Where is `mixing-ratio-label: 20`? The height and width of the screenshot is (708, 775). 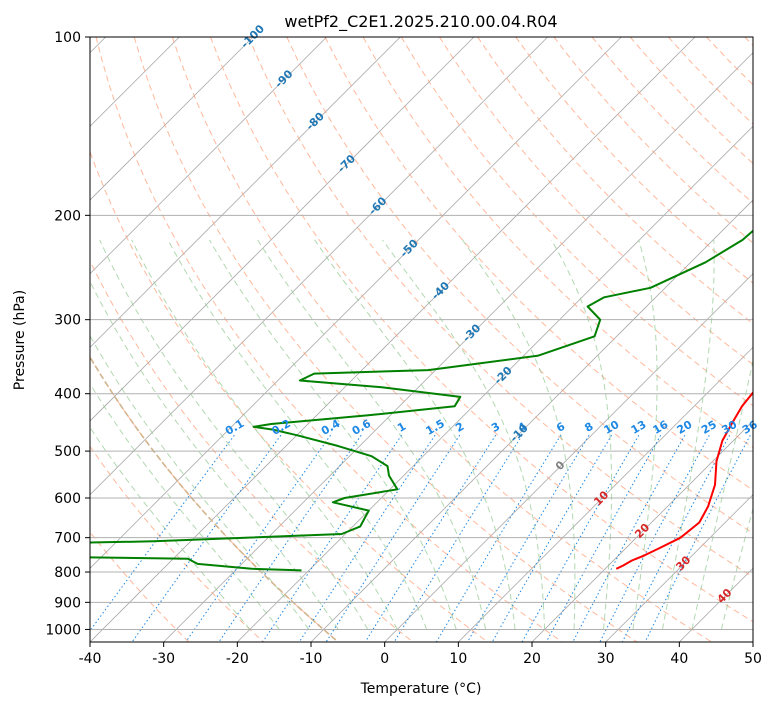
mixing-ratio-label: 20 is located at coordinates (685, 427).